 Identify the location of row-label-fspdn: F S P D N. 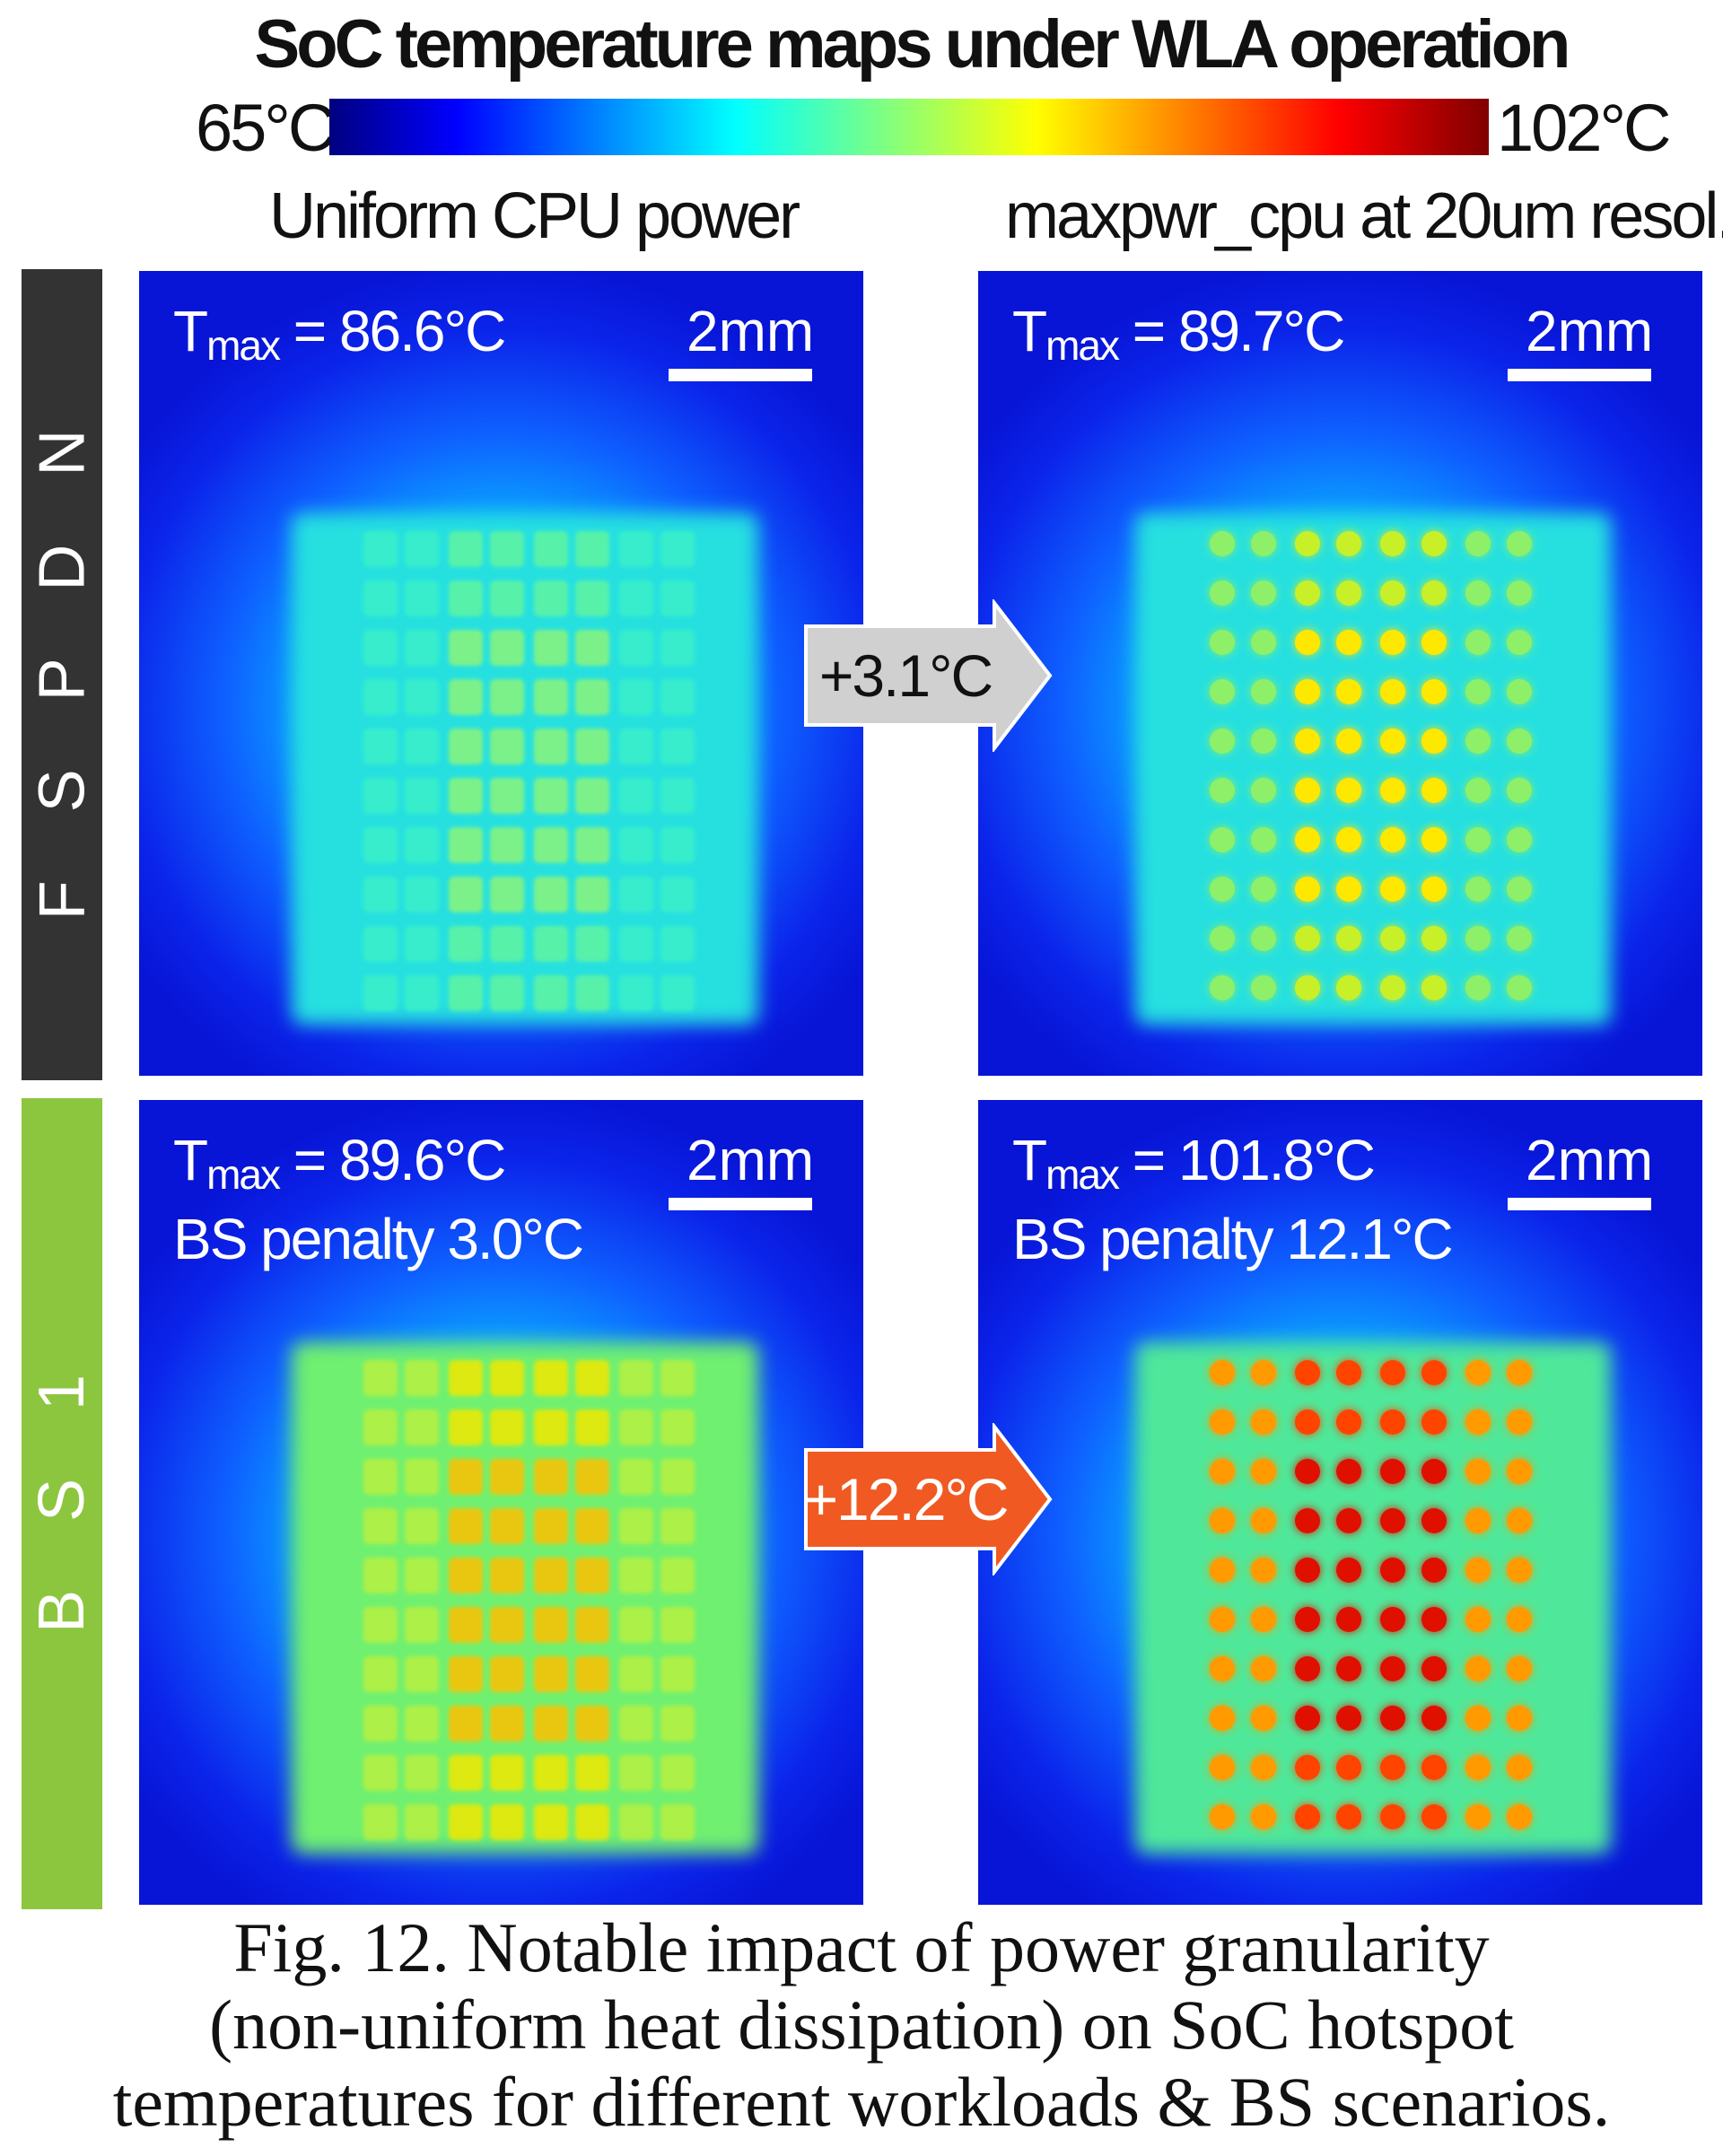
(62, 674).